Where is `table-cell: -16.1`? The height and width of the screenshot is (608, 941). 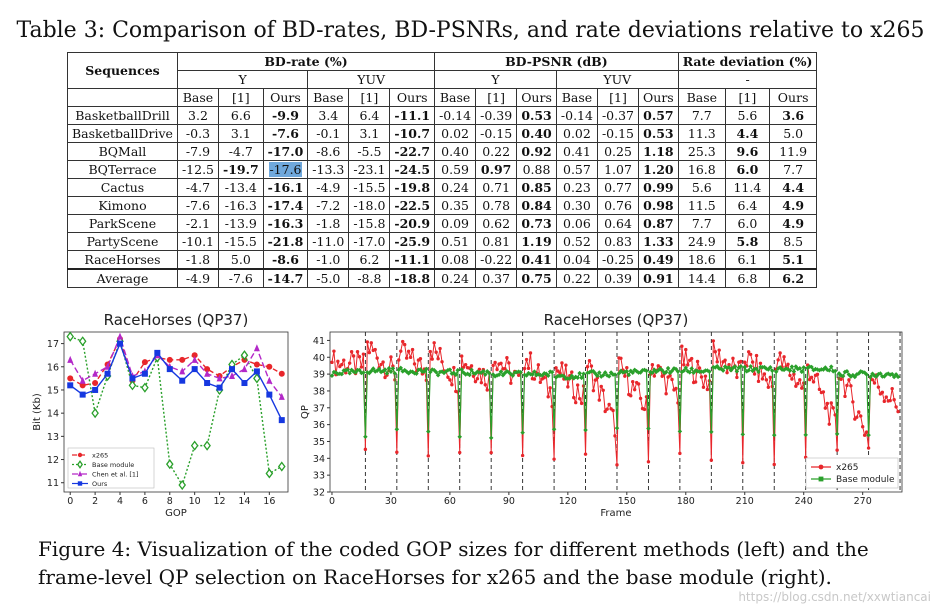
table-cell: -16.1 is located at coordinates (285, 187).